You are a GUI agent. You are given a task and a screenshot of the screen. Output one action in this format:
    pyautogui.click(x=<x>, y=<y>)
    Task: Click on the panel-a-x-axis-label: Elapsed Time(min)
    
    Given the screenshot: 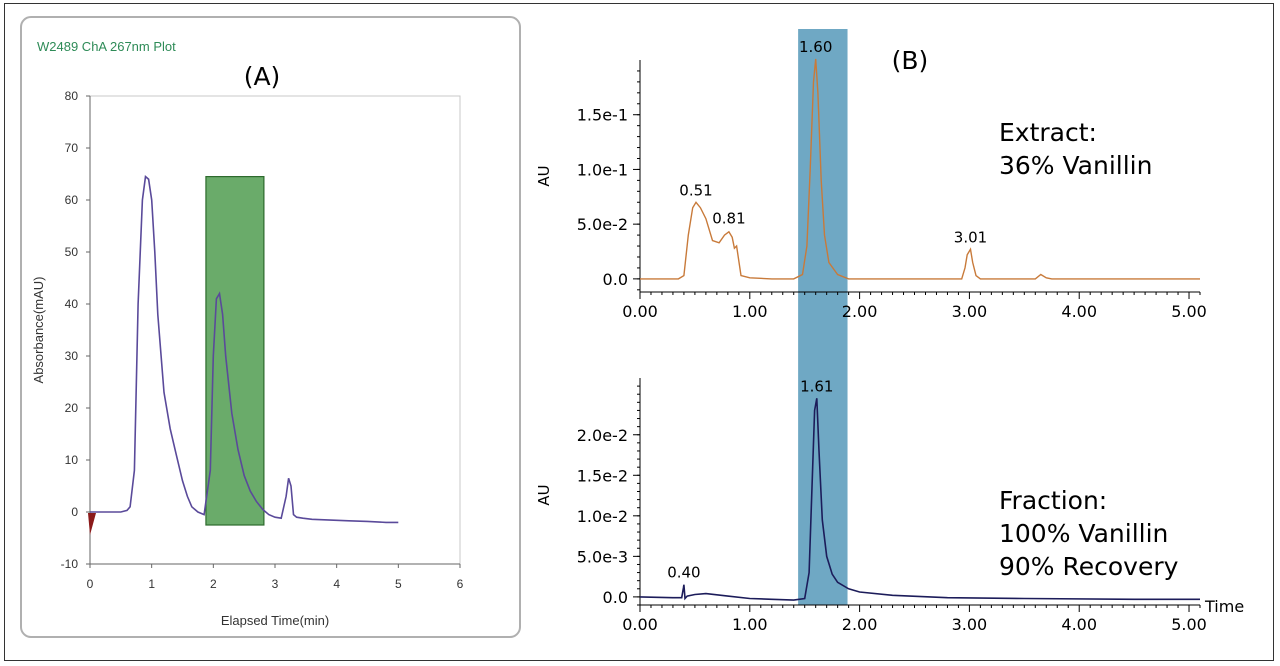 What is the action you would take?
    pyautogui.click(x=275, y=620)
    